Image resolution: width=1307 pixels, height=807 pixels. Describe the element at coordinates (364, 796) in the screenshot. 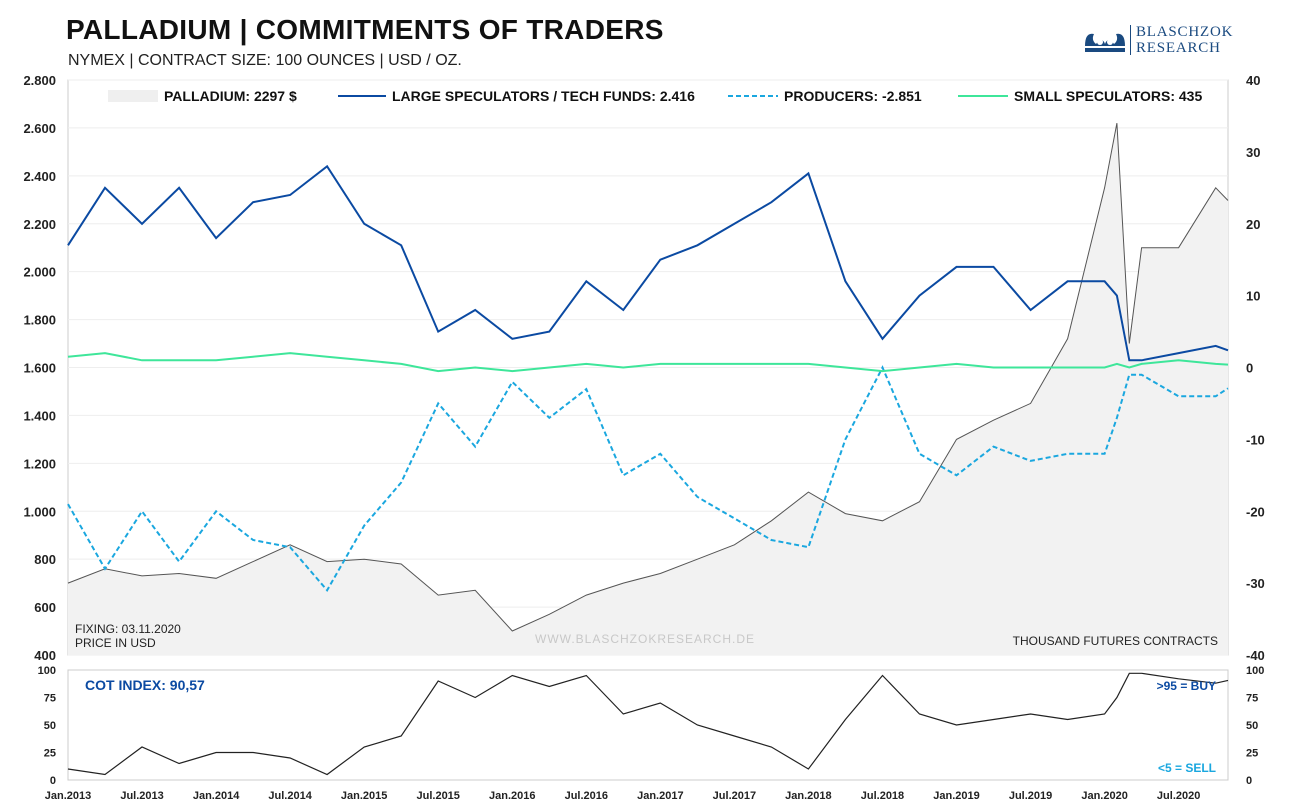

I see `x-tick-label: Jan.2015` at that location.